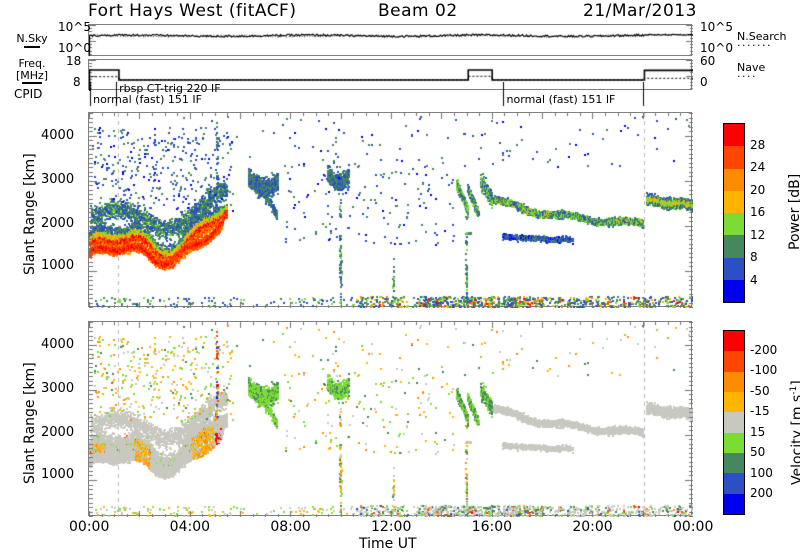 This screenshot has height=554, width=800. Describe the element at coordinates (74, 48) in the screenshot. I see `noise-left-tick-bottom: 10^0` at that location.